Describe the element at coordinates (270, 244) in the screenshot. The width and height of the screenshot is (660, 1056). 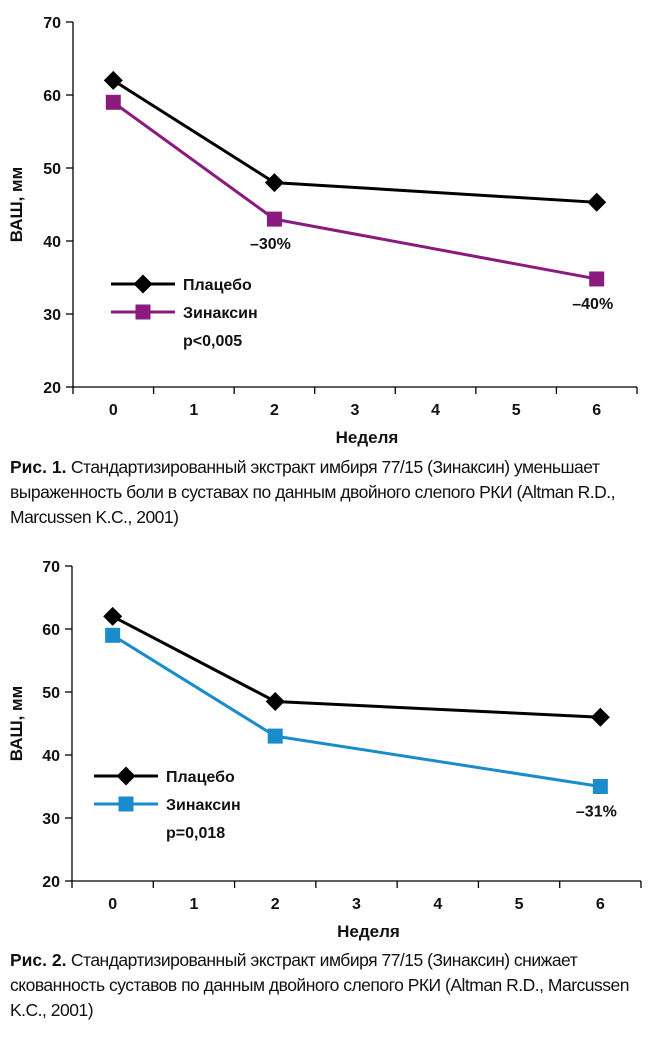
I see `percent-change-label: –30%` at that location.